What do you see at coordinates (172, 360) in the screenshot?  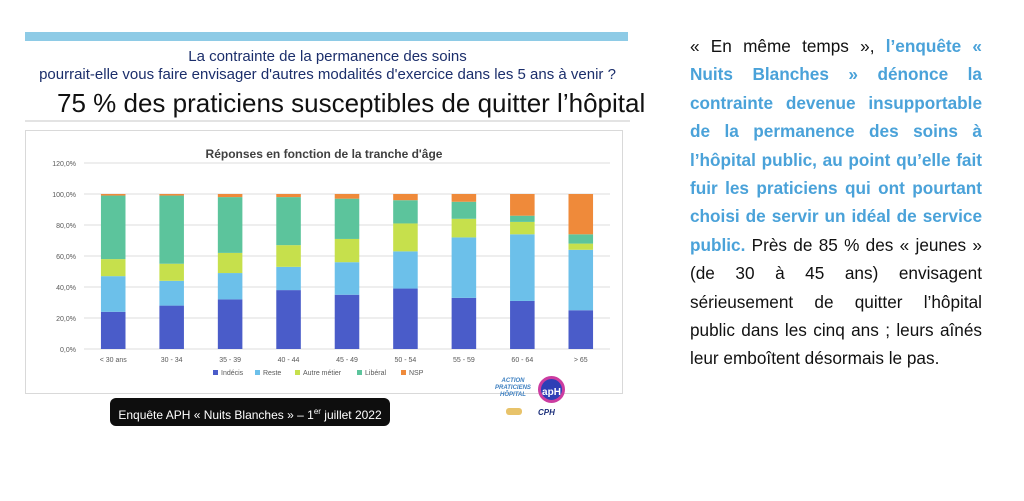 I see `x-tick-label: 30 - 34` at bounding box center [172, 360].